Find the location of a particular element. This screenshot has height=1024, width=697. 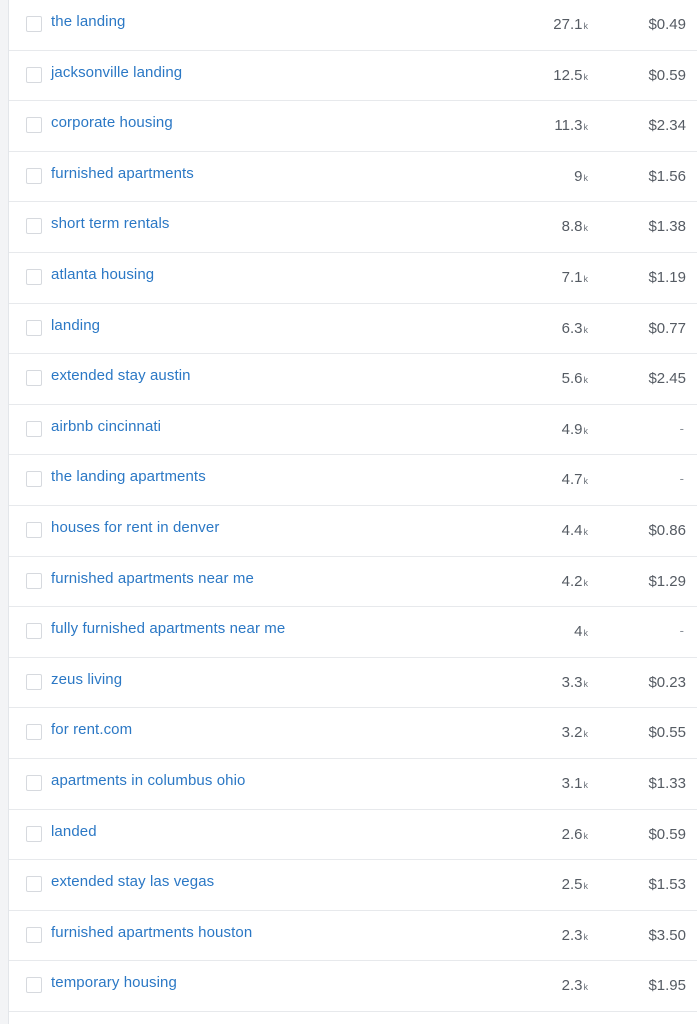

search-volume: 8.8k is located at coordinates (575, 226).